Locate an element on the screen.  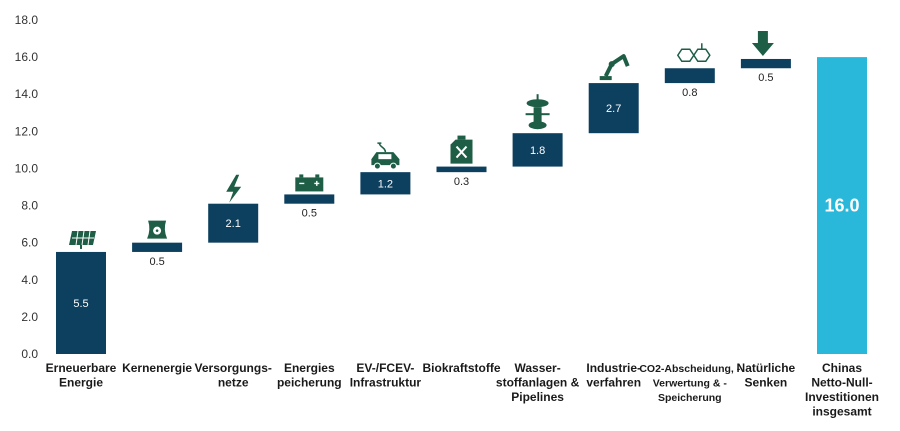
arm-segments is located at coordinates (616, 65).